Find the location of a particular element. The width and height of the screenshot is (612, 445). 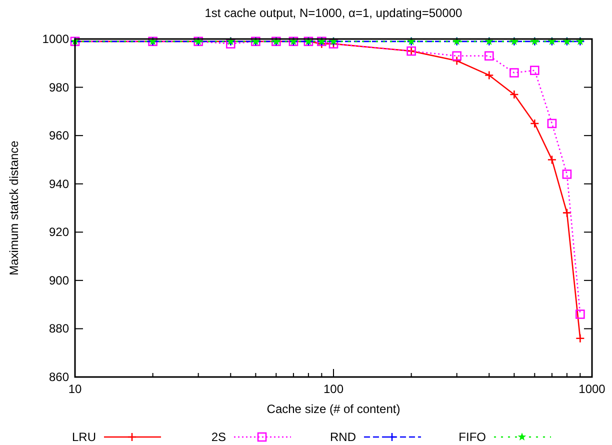

x-tick-label: 1000 is located at coordinates (592, 389).